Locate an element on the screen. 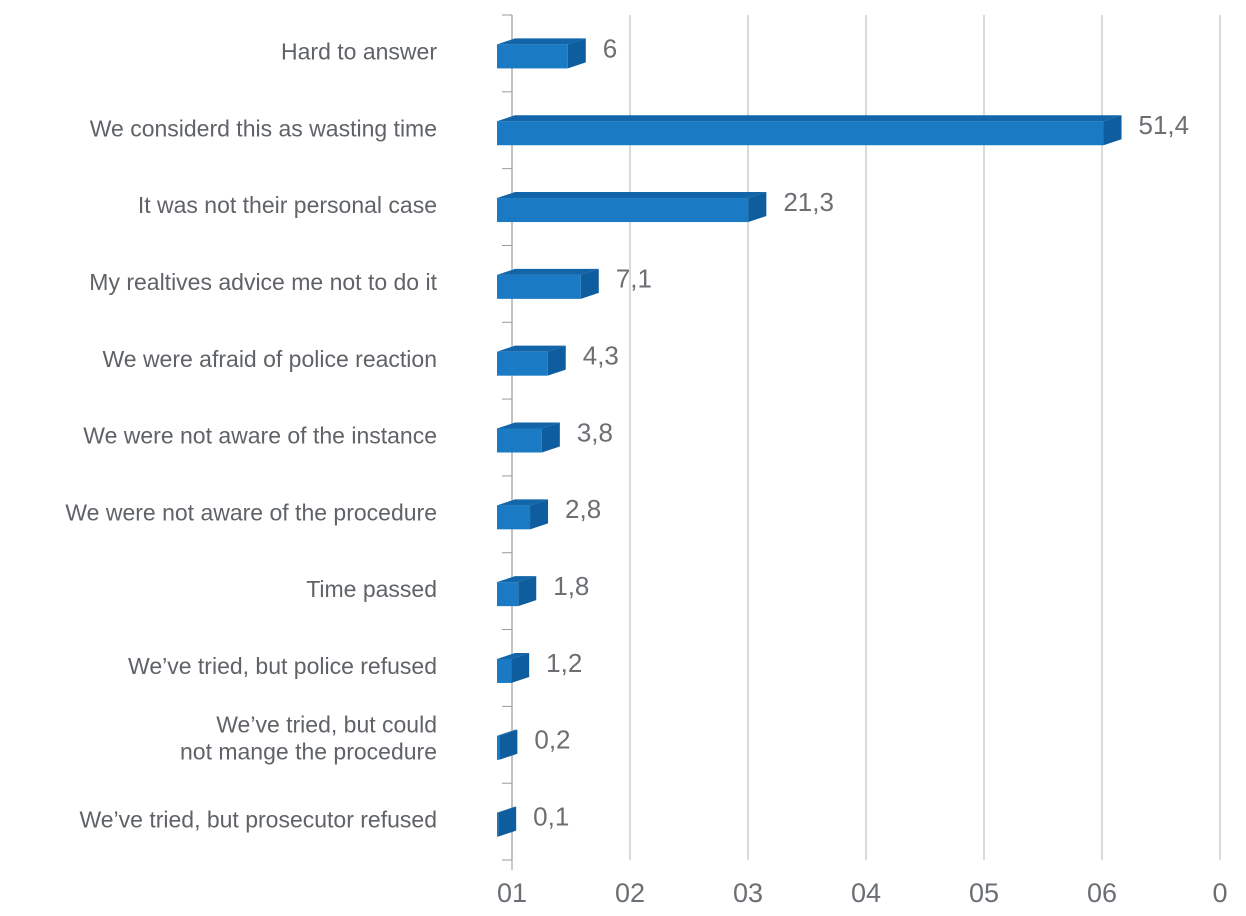 The image size is (1246, 916). category-label: We considerd this as wasting time is located at coordinates (263, 128).